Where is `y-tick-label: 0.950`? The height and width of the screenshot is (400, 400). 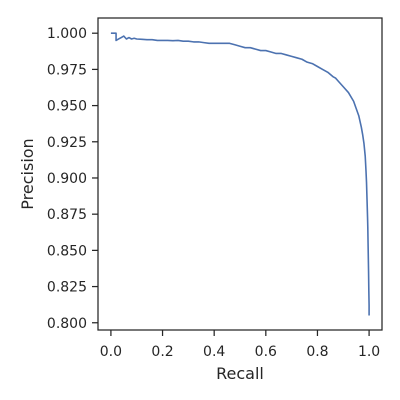
y-tick-label: 0.950 is located at coordinates (67, 107).